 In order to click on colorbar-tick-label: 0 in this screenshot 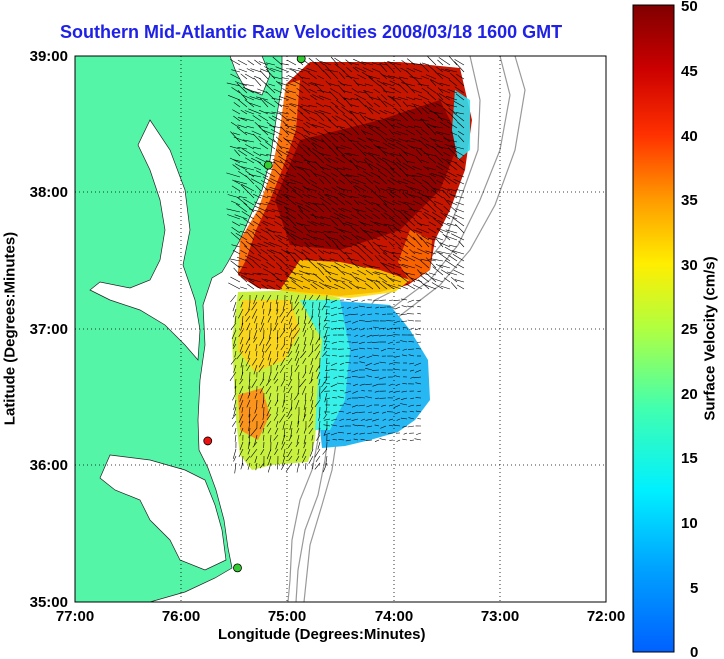, I will do `click(694, 651)`.